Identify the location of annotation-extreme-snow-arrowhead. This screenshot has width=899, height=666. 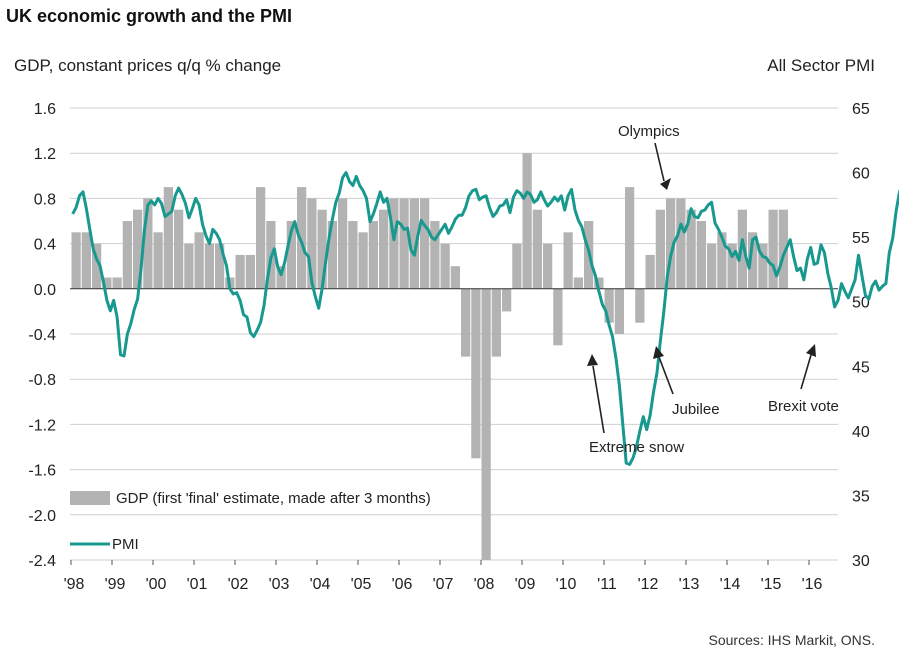
(592, 360).